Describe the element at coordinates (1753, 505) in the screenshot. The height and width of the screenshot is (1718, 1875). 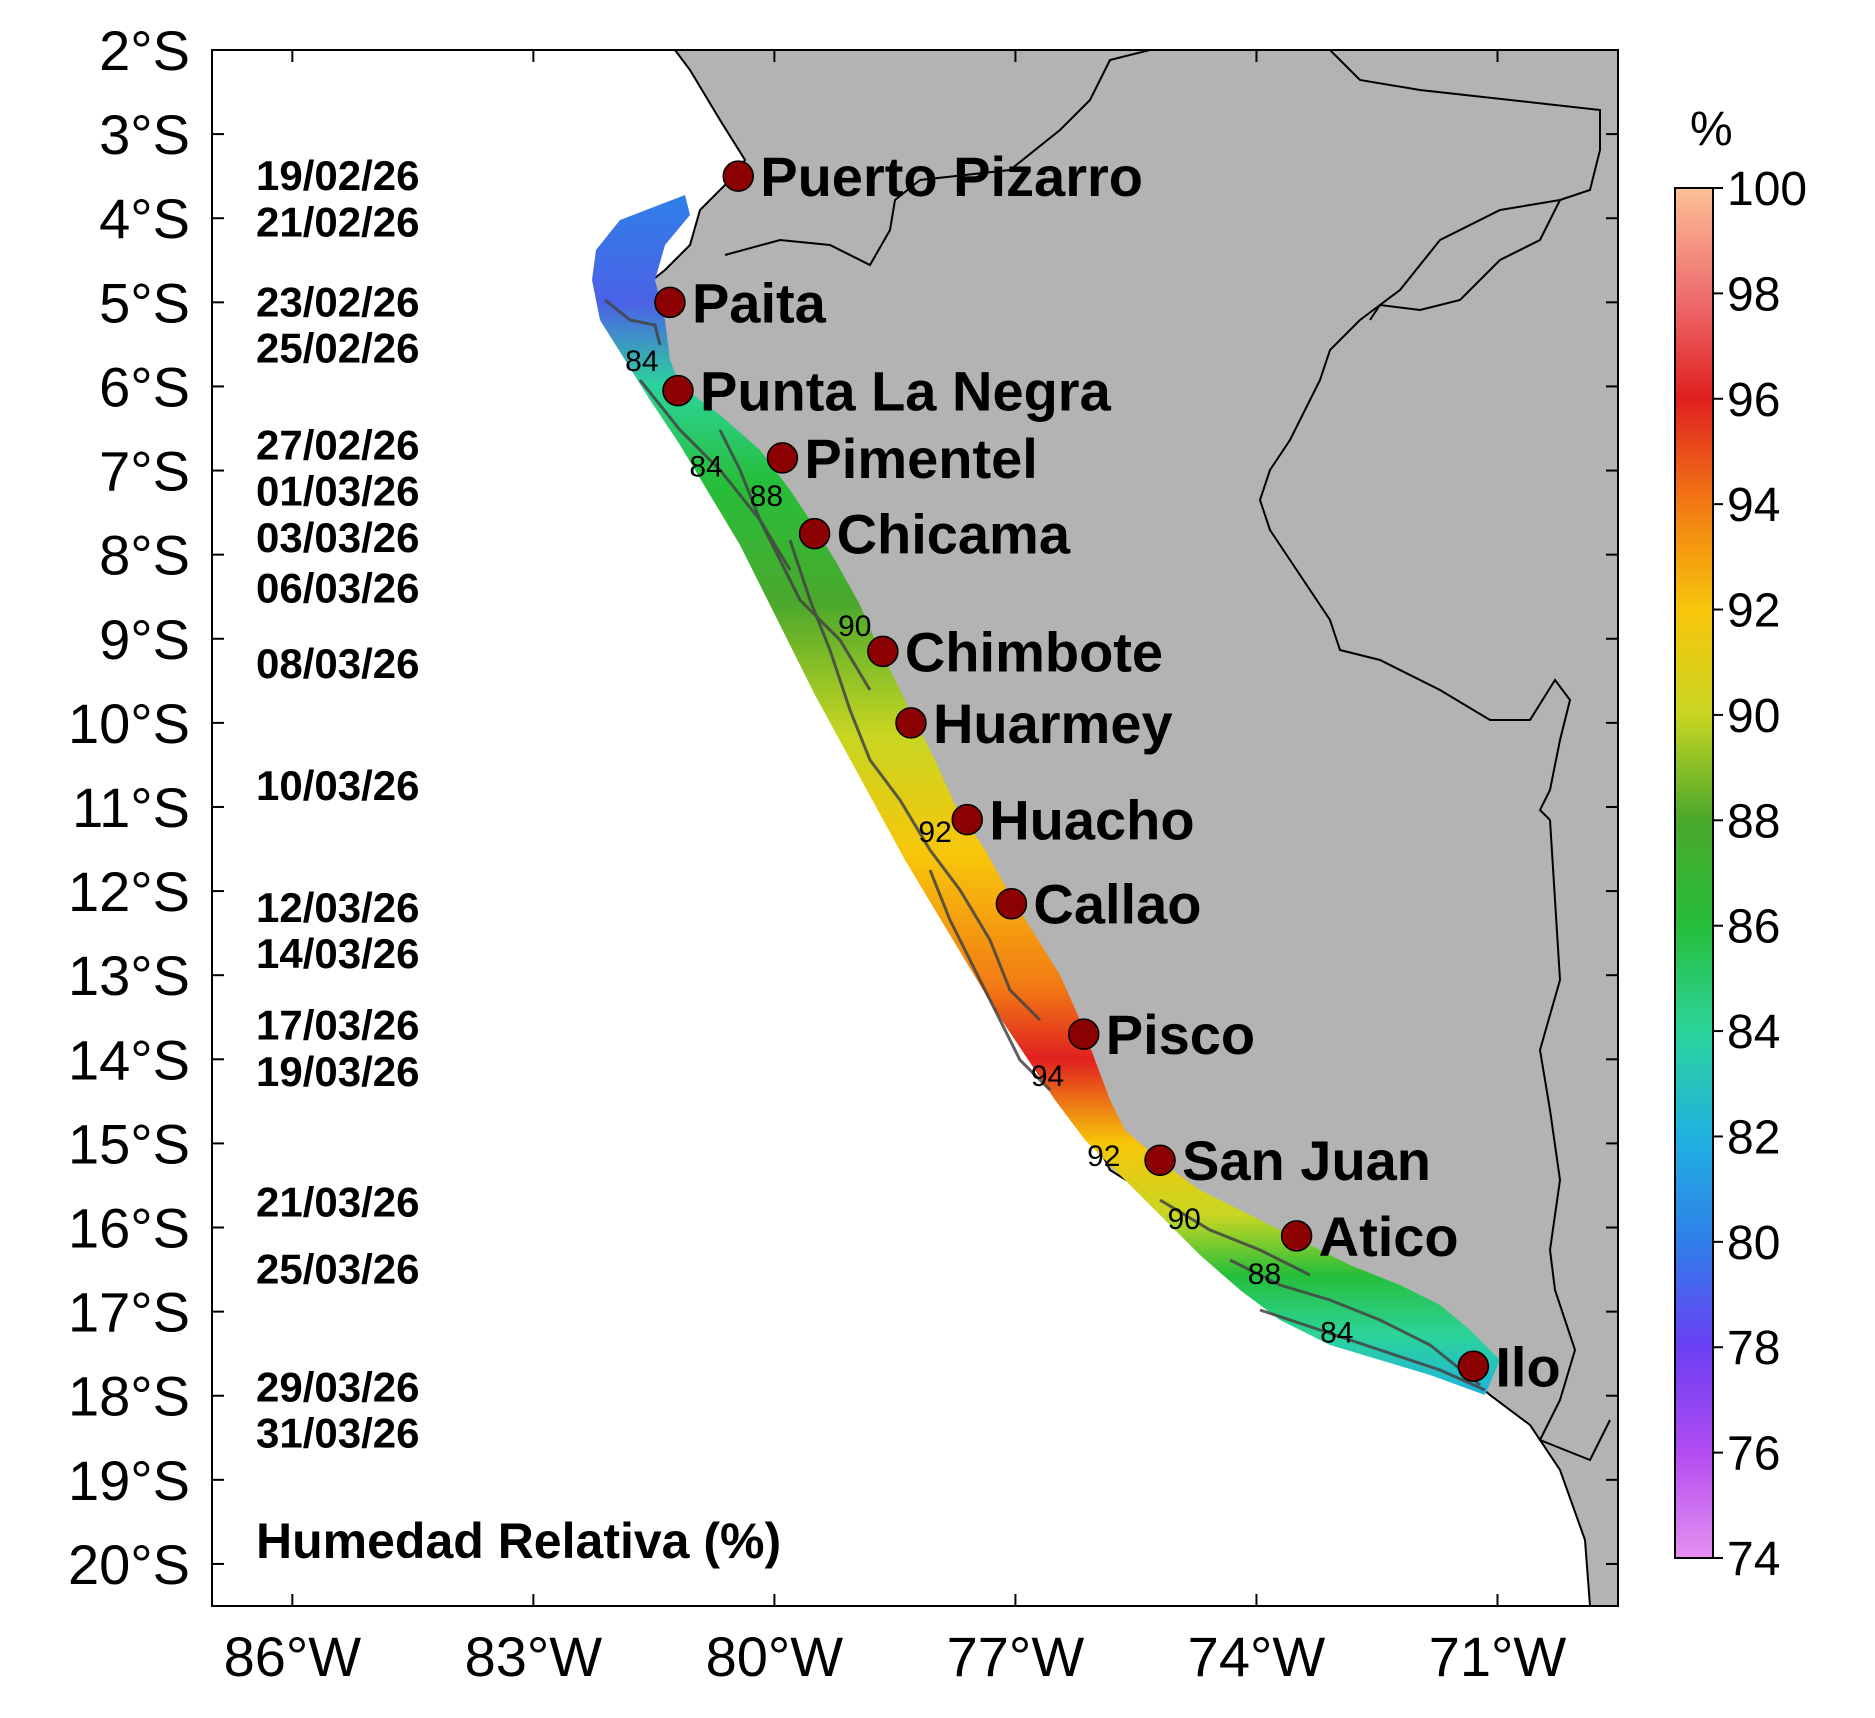
I see `colorbar-tick-label: 94` at that location.